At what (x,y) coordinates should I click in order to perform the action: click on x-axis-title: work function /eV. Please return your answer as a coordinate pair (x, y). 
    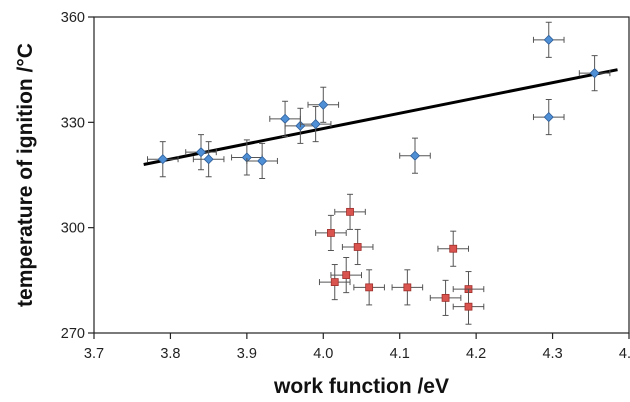
    Looking at the image, I should click on (361, 386).